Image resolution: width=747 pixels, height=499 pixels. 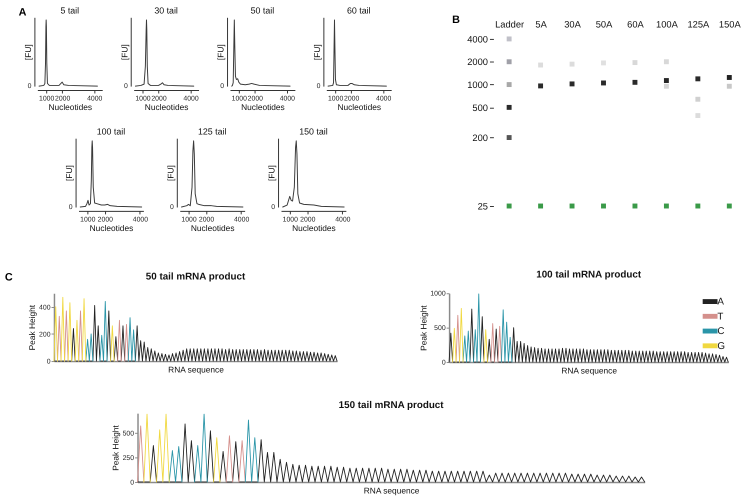 I want to click on chart-title: 100 tail mRNA product, so click(x=589, y=275).